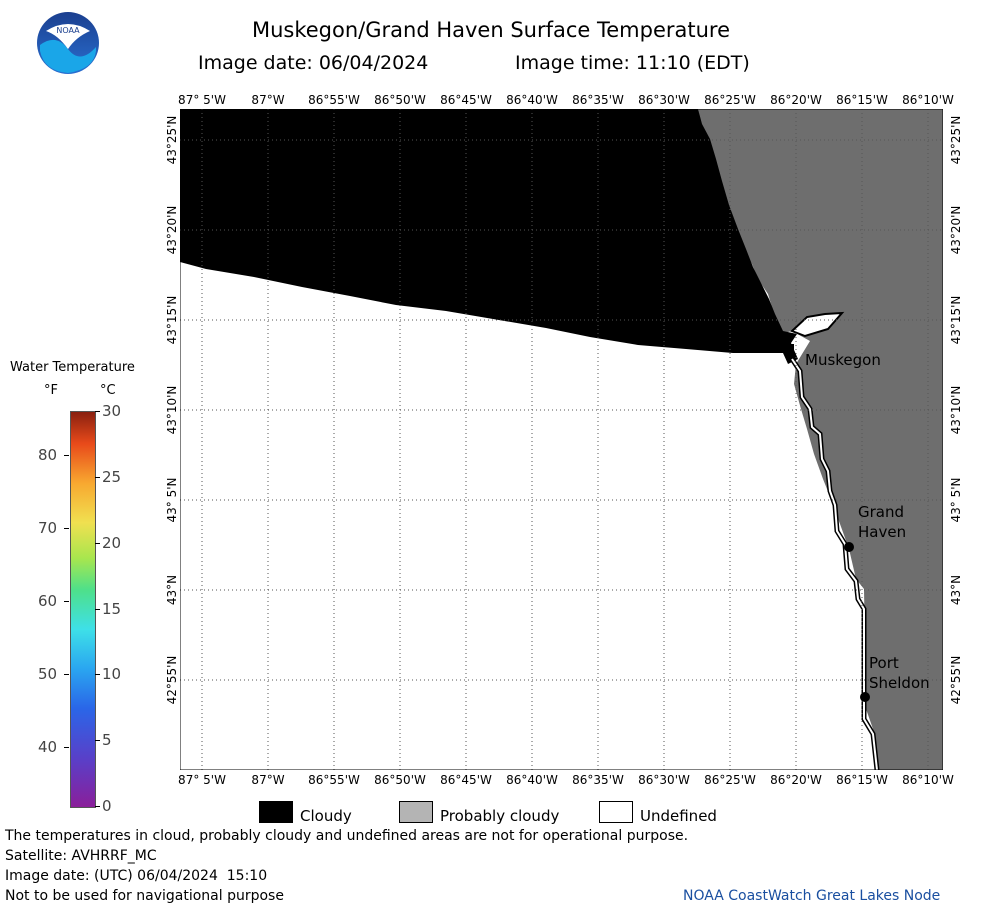 This screenshot has width=982, height=912. What do you see at coordinates (899, 673) in the screenshot?
I see `city-label-port-sheldon: Port Sheldon` at bounding box center [899, 673].